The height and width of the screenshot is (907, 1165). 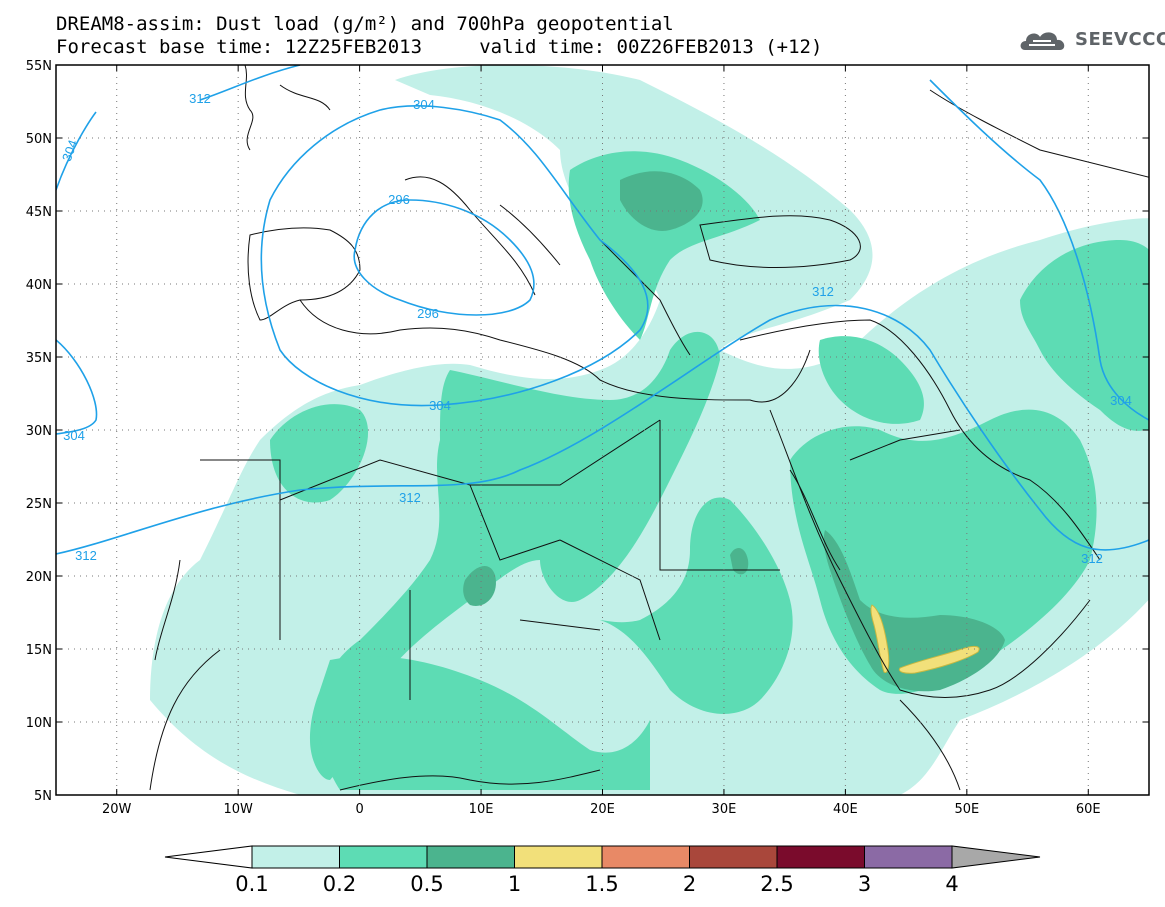 I want to click on lat-tick-label: 10N, so click(x=39, y=723).